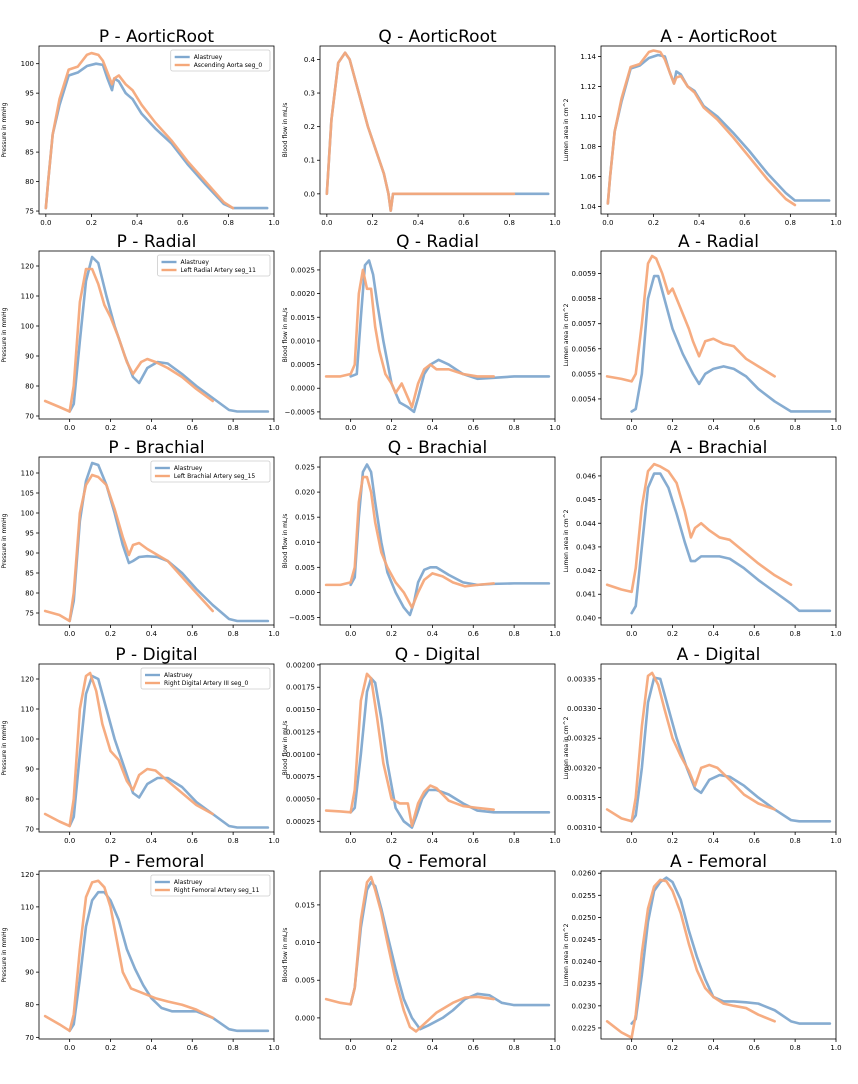 This screenshot has height=1084, width=858. What do you see at coordinates (305, 493) in the screenshot?
I see `y-tick-label: 0.020` at bounding box center [305, 493].